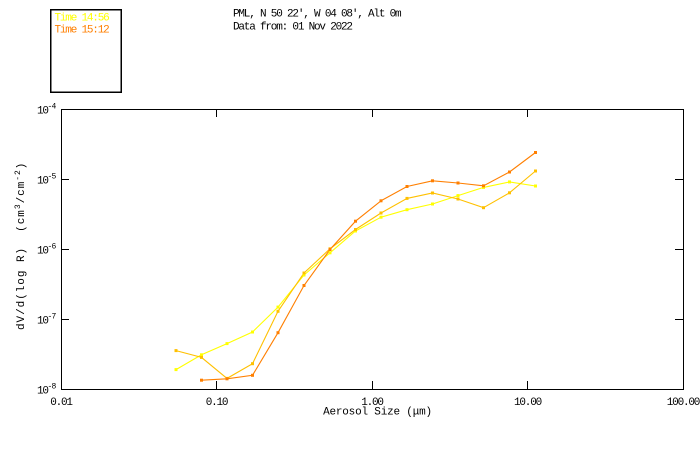 This screenshot has width=700, height=450. I want to click on svg-text: -5, so click(52, 177).